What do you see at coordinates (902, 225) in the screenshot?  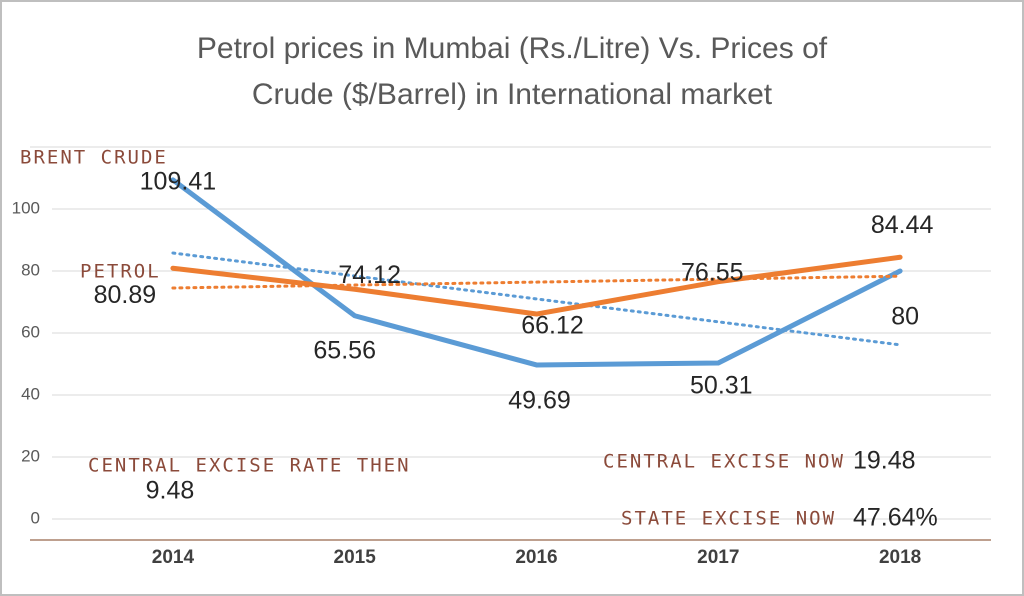 I see `data-label: 84.44` at bounding box center [902, 225].